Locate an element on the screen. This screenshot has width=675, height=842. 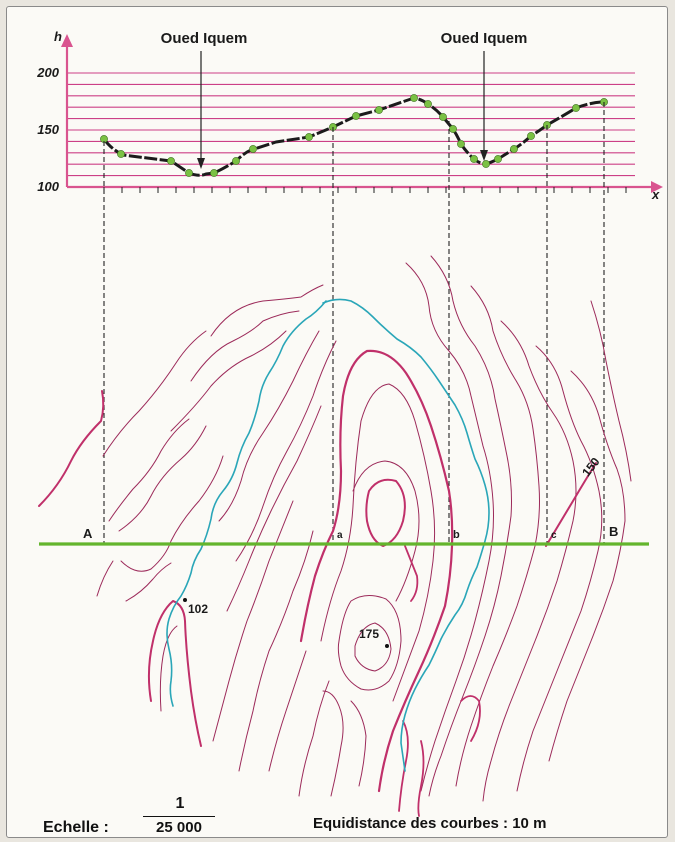
profile-points is located at coordinates (354, 135).